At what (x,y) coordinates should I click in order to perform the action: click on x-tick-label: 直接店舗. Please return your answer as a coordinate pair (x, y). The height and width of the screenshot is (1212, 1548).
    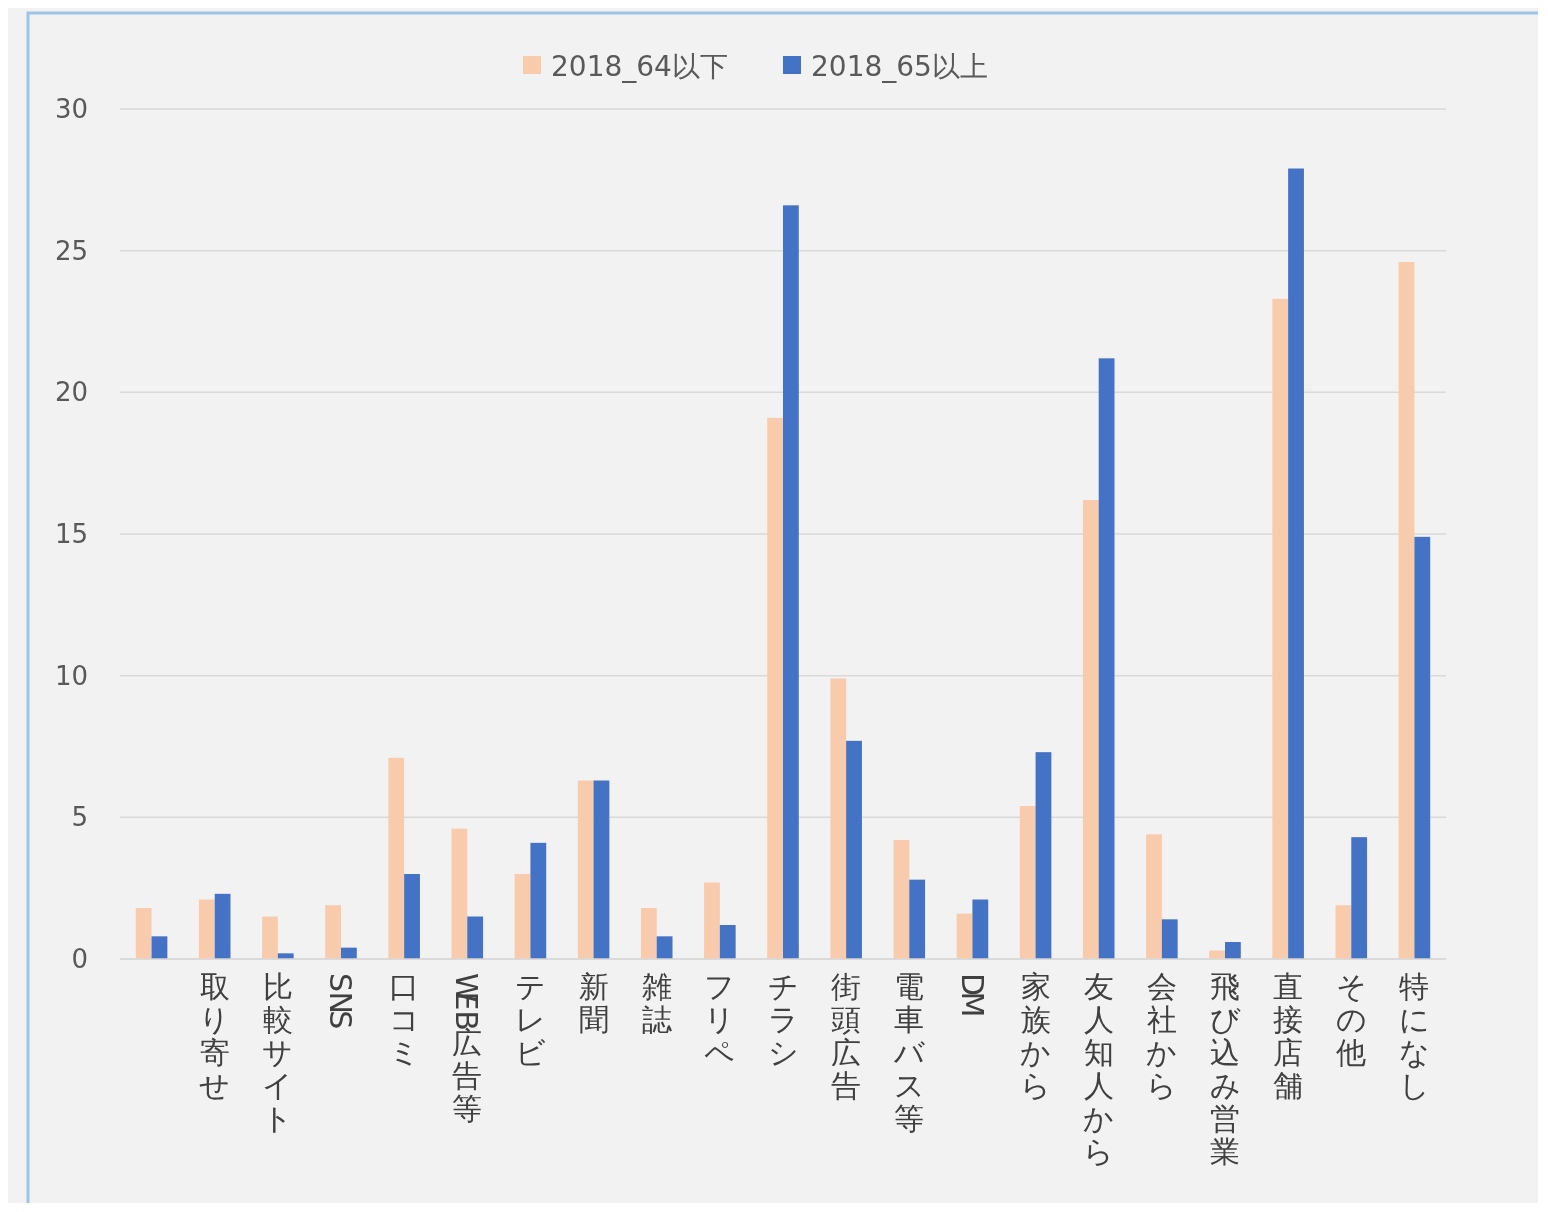
    Looking at the image, I should click on (1288, 1036).